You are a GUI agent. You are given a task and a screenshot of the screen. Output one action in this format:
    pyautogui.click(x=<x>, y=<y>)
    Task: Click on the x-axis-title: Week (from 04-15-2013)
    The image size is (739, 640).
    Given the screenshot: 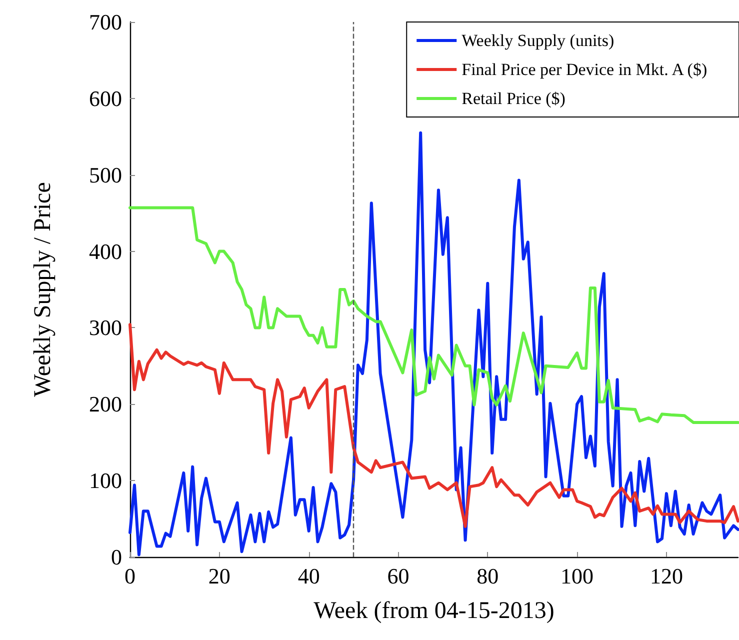 What is the action you would take?
    pyautogui.click(x=434, y=611)
    